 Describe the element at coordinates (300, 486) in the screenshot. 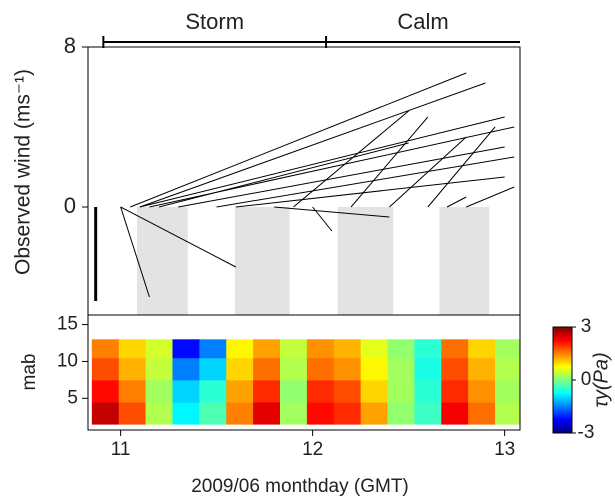

I see `x-axis-title: 2009/06 monthday (GMT)` at that location.